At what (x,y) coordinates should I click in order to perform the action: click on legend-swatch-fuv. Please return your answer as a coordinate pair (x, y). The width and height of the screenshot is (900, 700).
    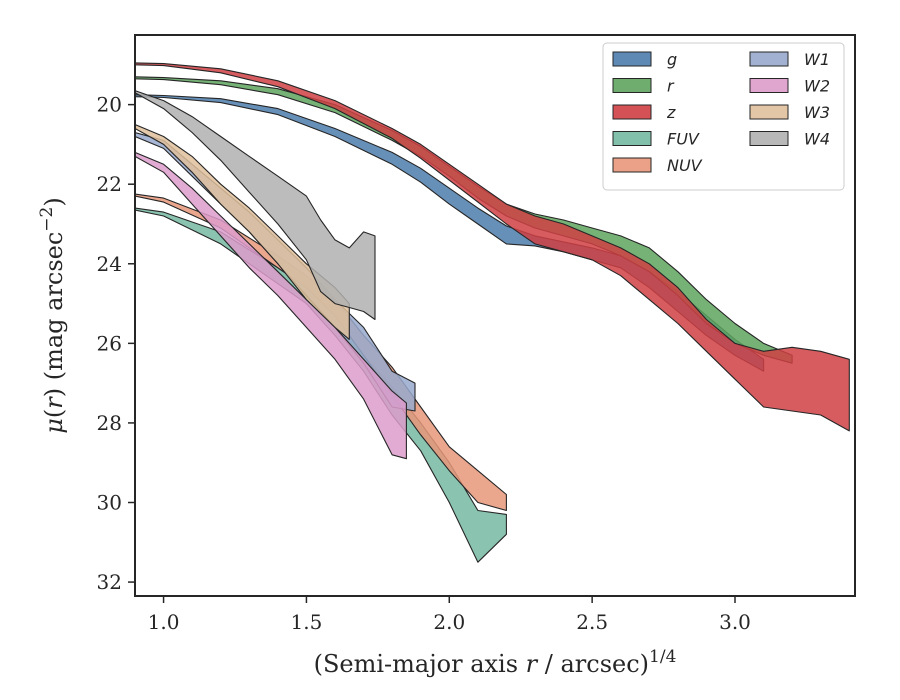
    Looking at the image, I should click on (632, 138).